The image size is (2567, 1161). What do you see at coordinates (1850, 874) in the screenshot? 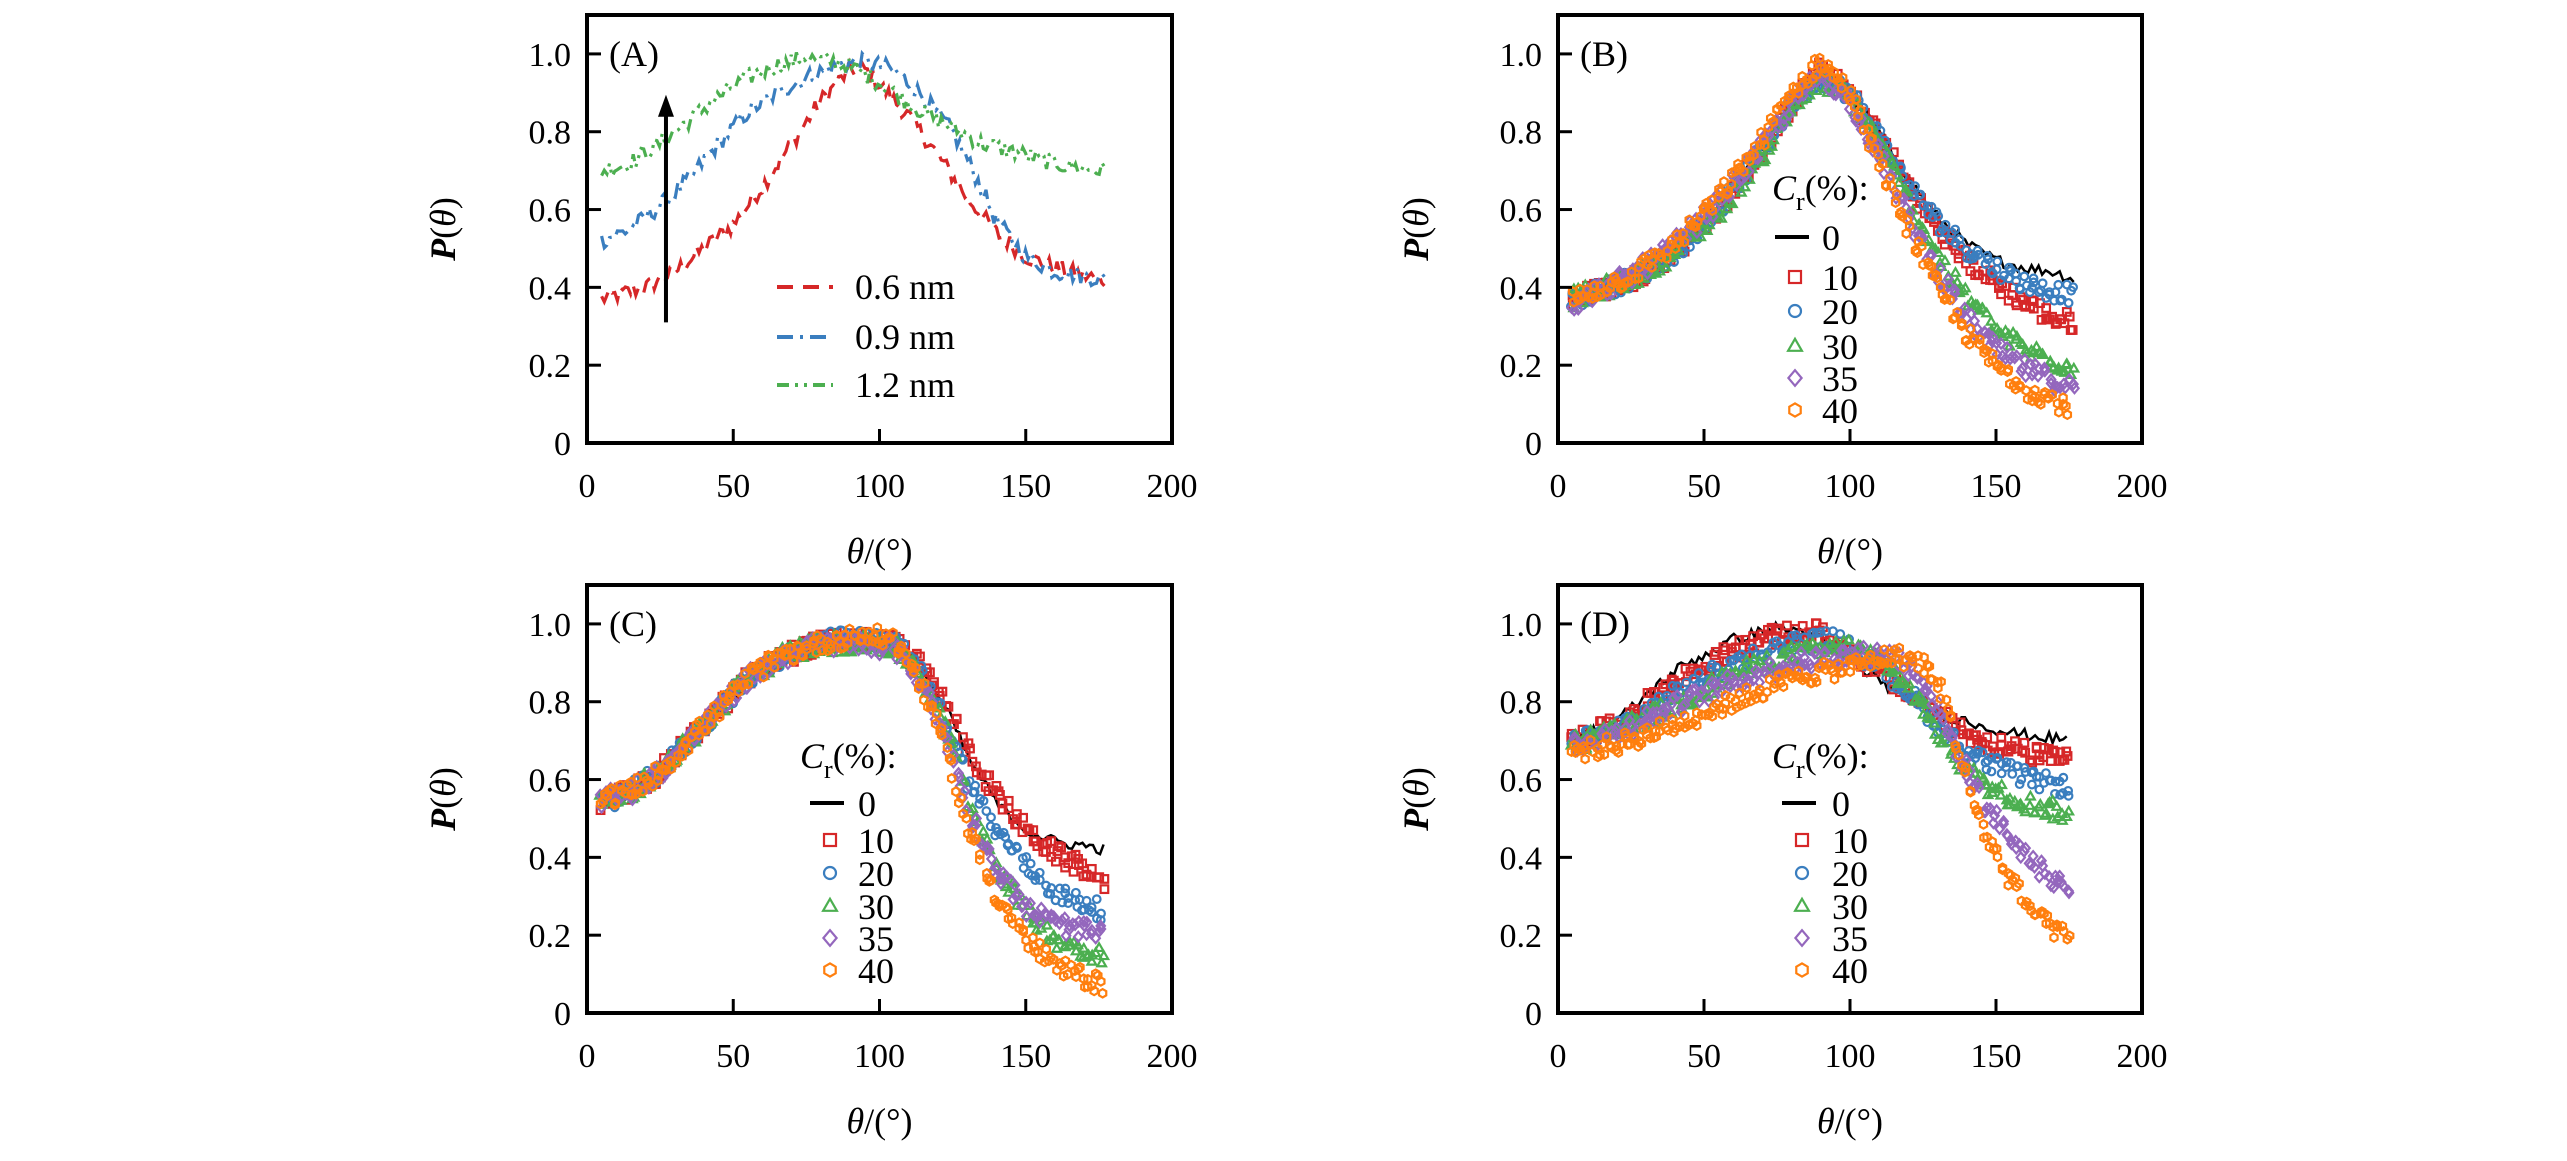
I see `legend-label: 20` at bounding box center [1850, 874].